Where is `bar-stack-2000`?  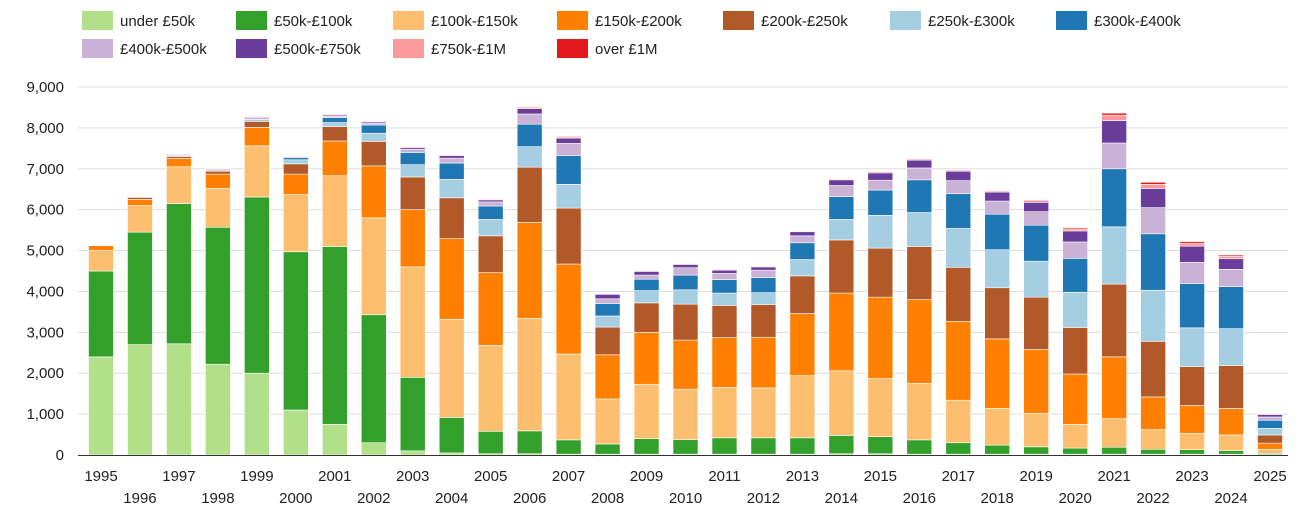 bar-stack-2000 is located at coordinates (296, 305).